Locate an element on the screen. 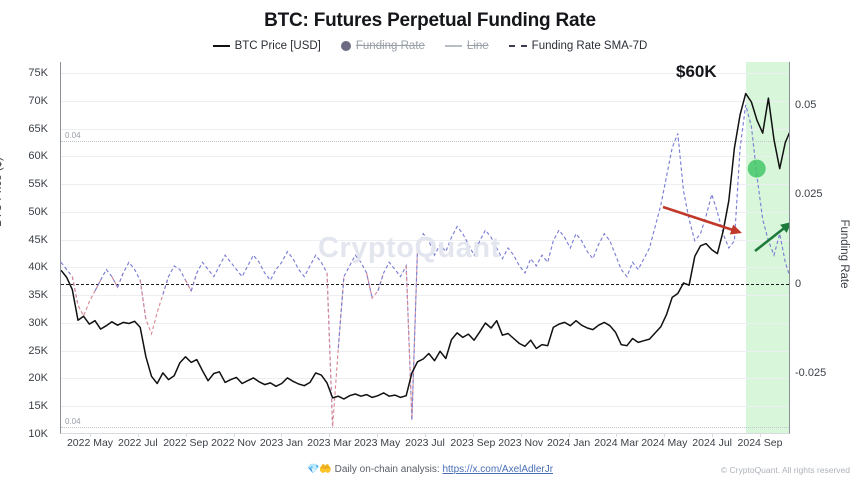 The image size is (860, 484). y-axis-left-tick: 10K is located at coordinates (38, 434).